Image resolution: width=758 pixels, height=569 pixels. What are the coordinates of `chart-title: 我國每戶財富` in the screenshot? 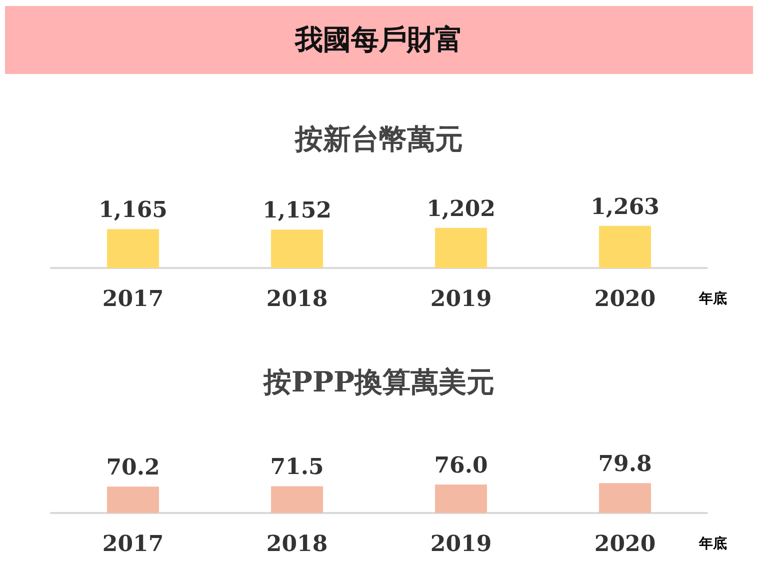 It's located at (379, 40).